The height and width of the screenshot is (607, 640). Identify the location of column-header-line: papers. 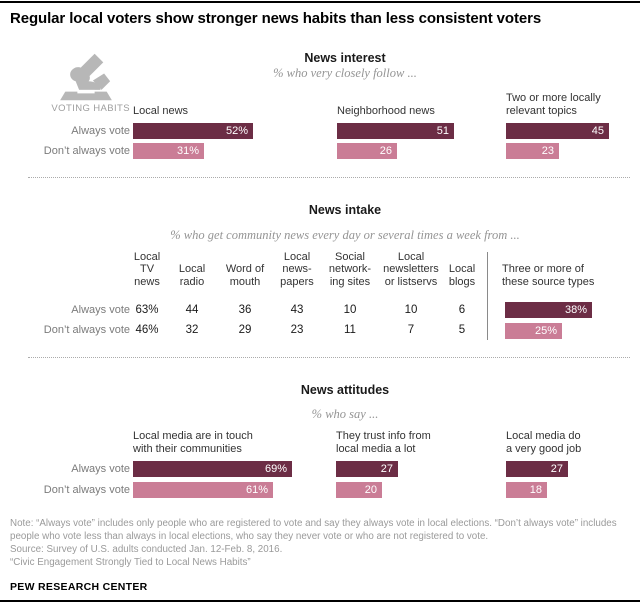
(297, 281).